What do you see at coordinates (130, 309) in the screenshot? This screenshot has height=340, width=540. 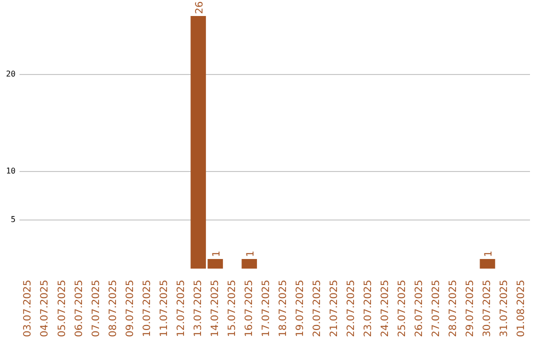 I see `x-tick-label: 09.07.2025` at bounding box center [130, 309].